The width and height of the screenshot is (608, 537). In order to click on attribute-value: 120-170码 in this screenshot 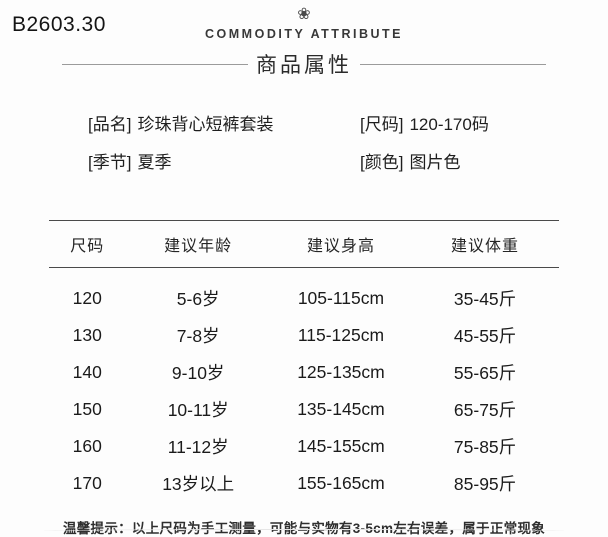, I will do `click(449, 124)`.